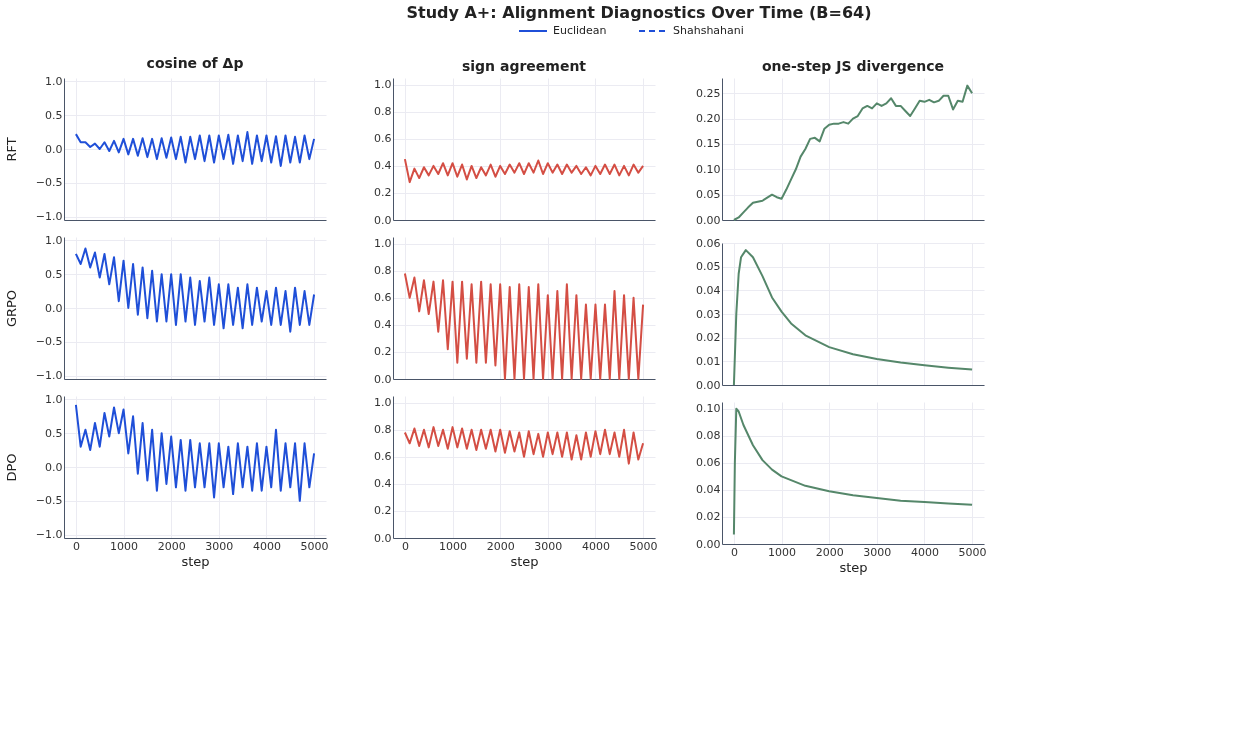  What do you see at coordinates (708, 144) in the screenshot?
I see `y-tick-label: 0.15` at bounding box center [708, 144].